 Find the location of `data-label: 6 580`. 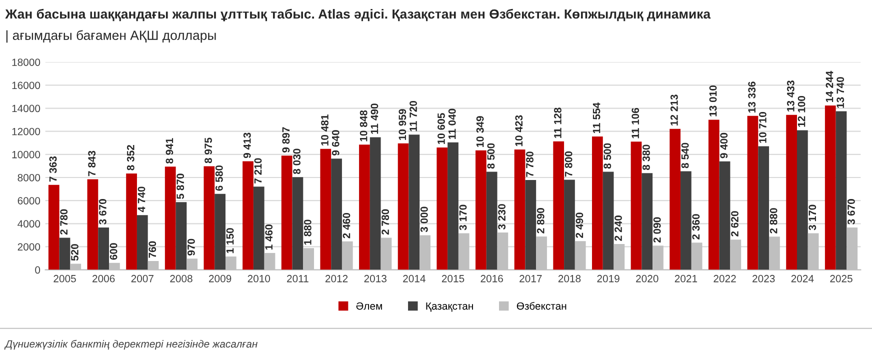

data-label: 6 580 is located at coordinates (219, 178).